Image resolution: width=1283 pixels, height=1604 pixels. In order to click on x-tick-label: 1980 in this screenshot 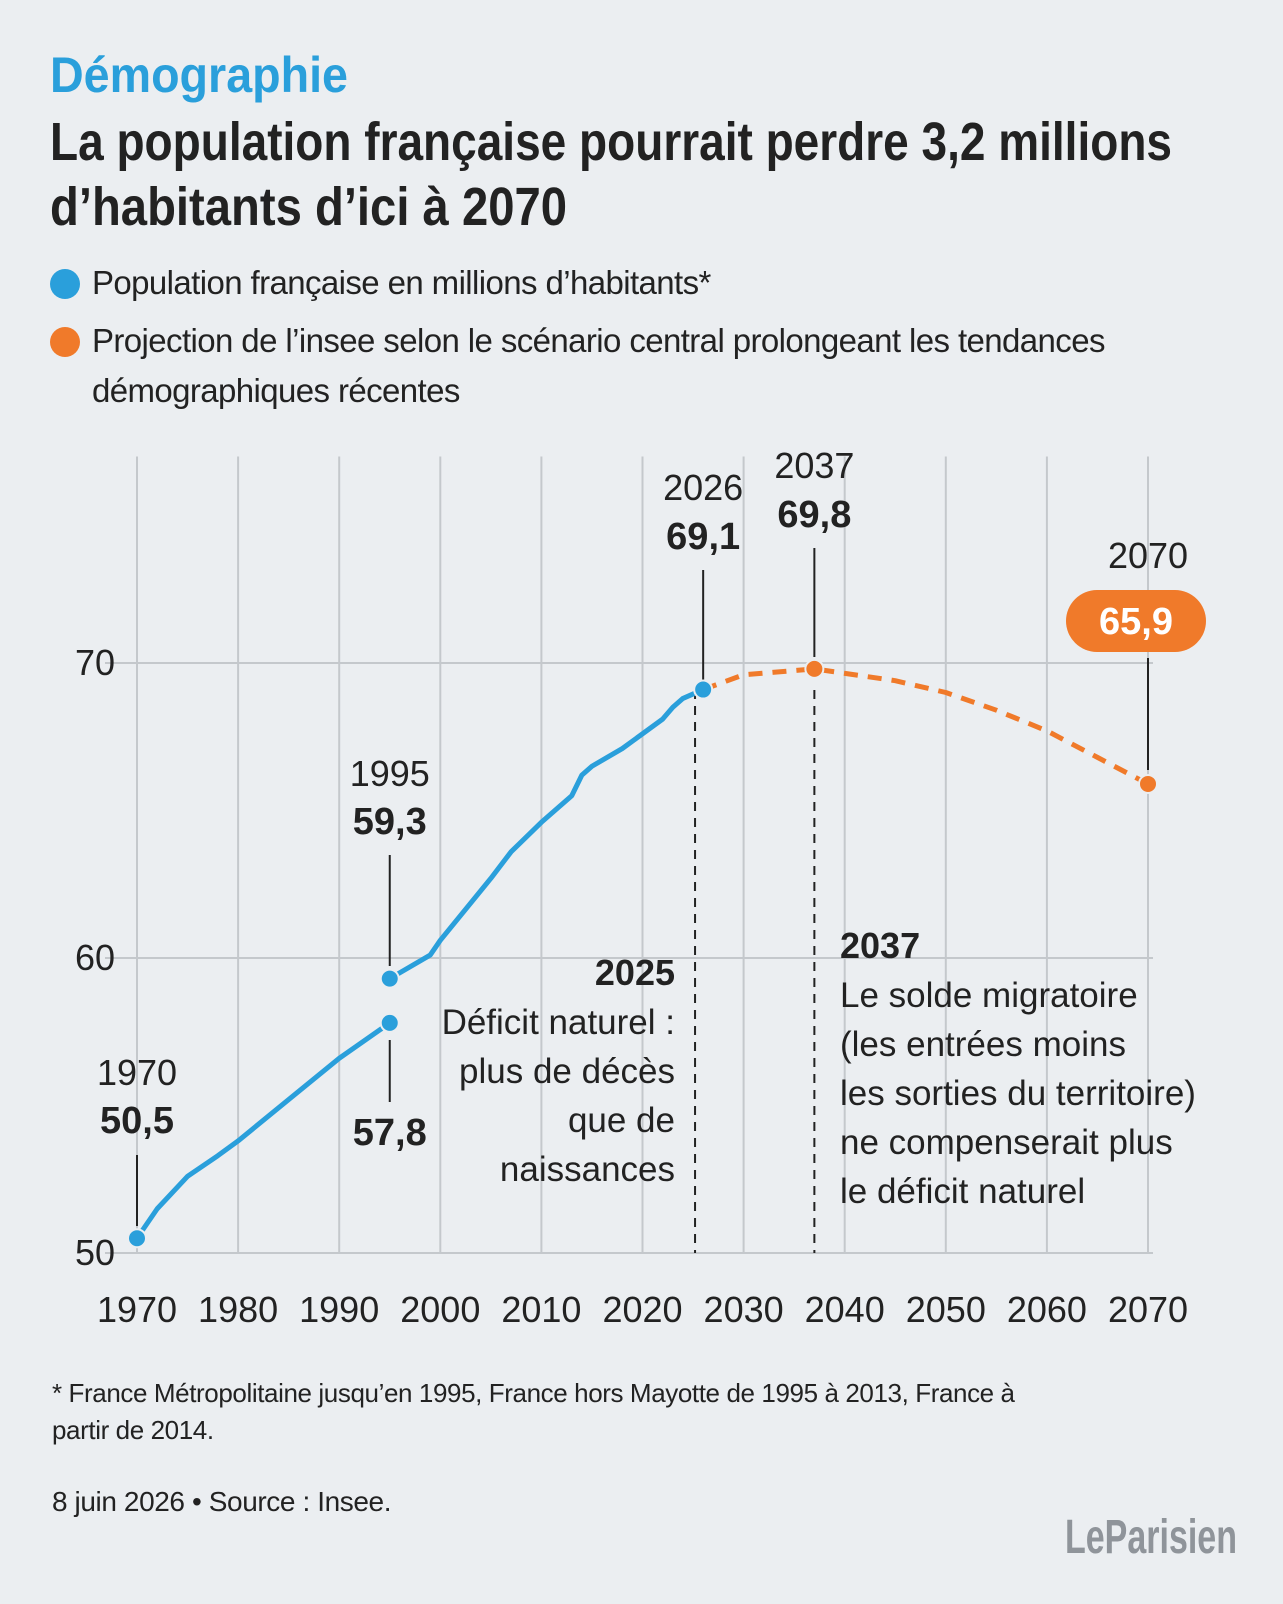, I will do `click(238, 1309)`.